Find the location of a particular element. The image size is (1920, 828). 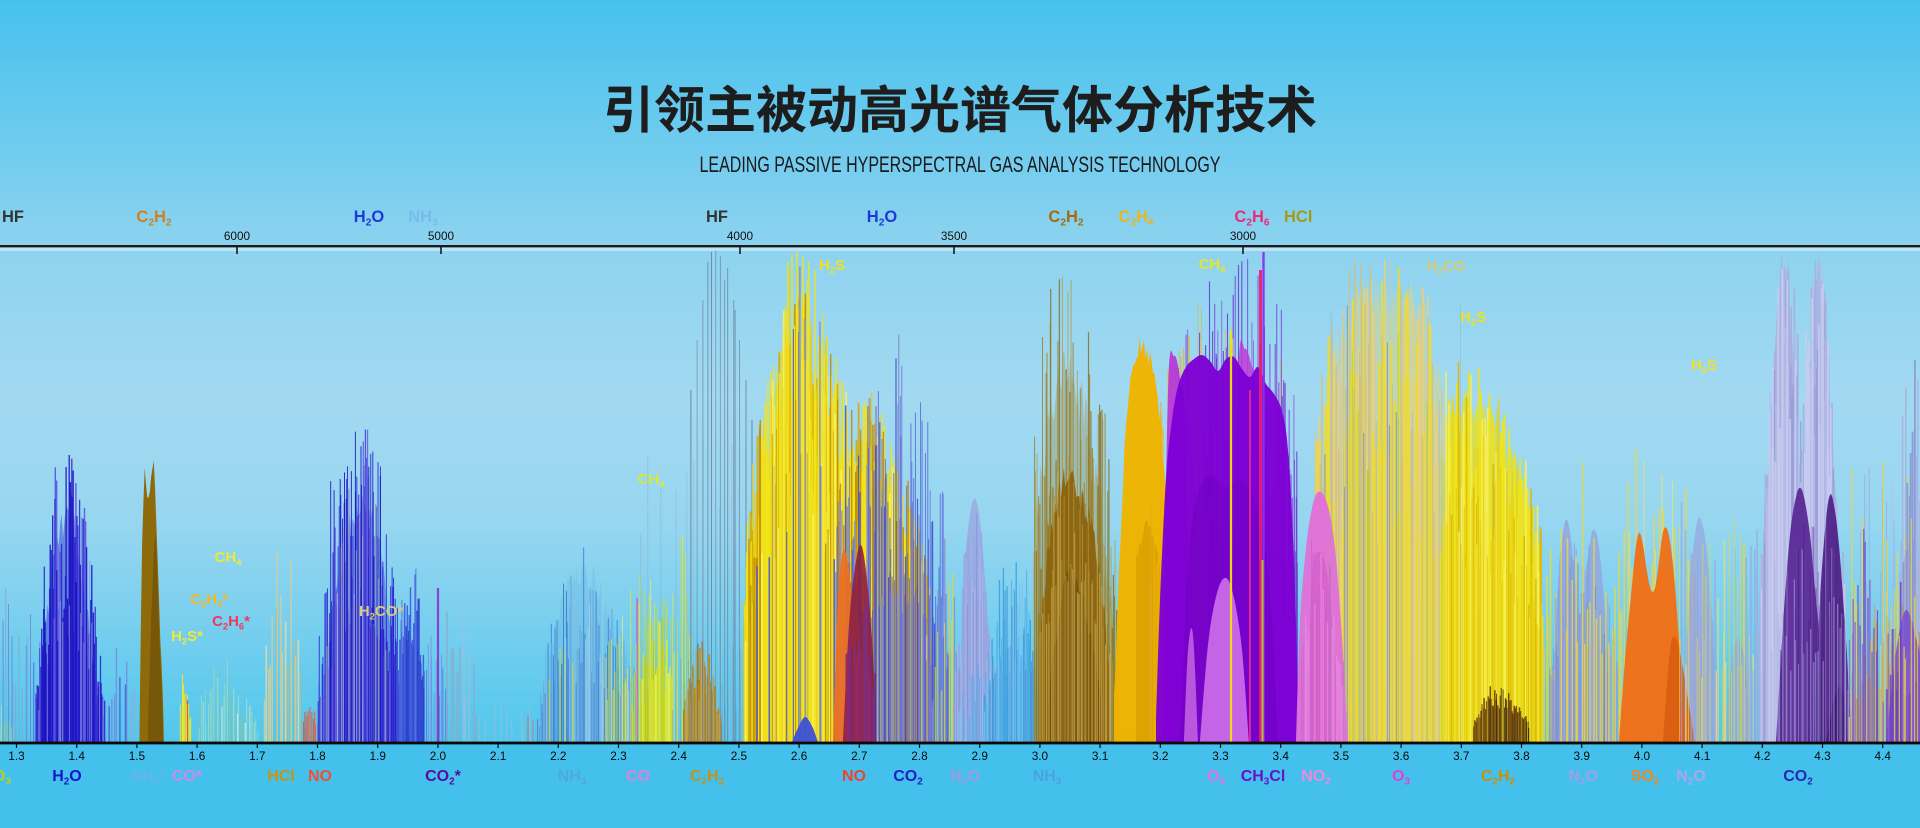

svg-text: 1.8 is located at coordinates (317, 756).